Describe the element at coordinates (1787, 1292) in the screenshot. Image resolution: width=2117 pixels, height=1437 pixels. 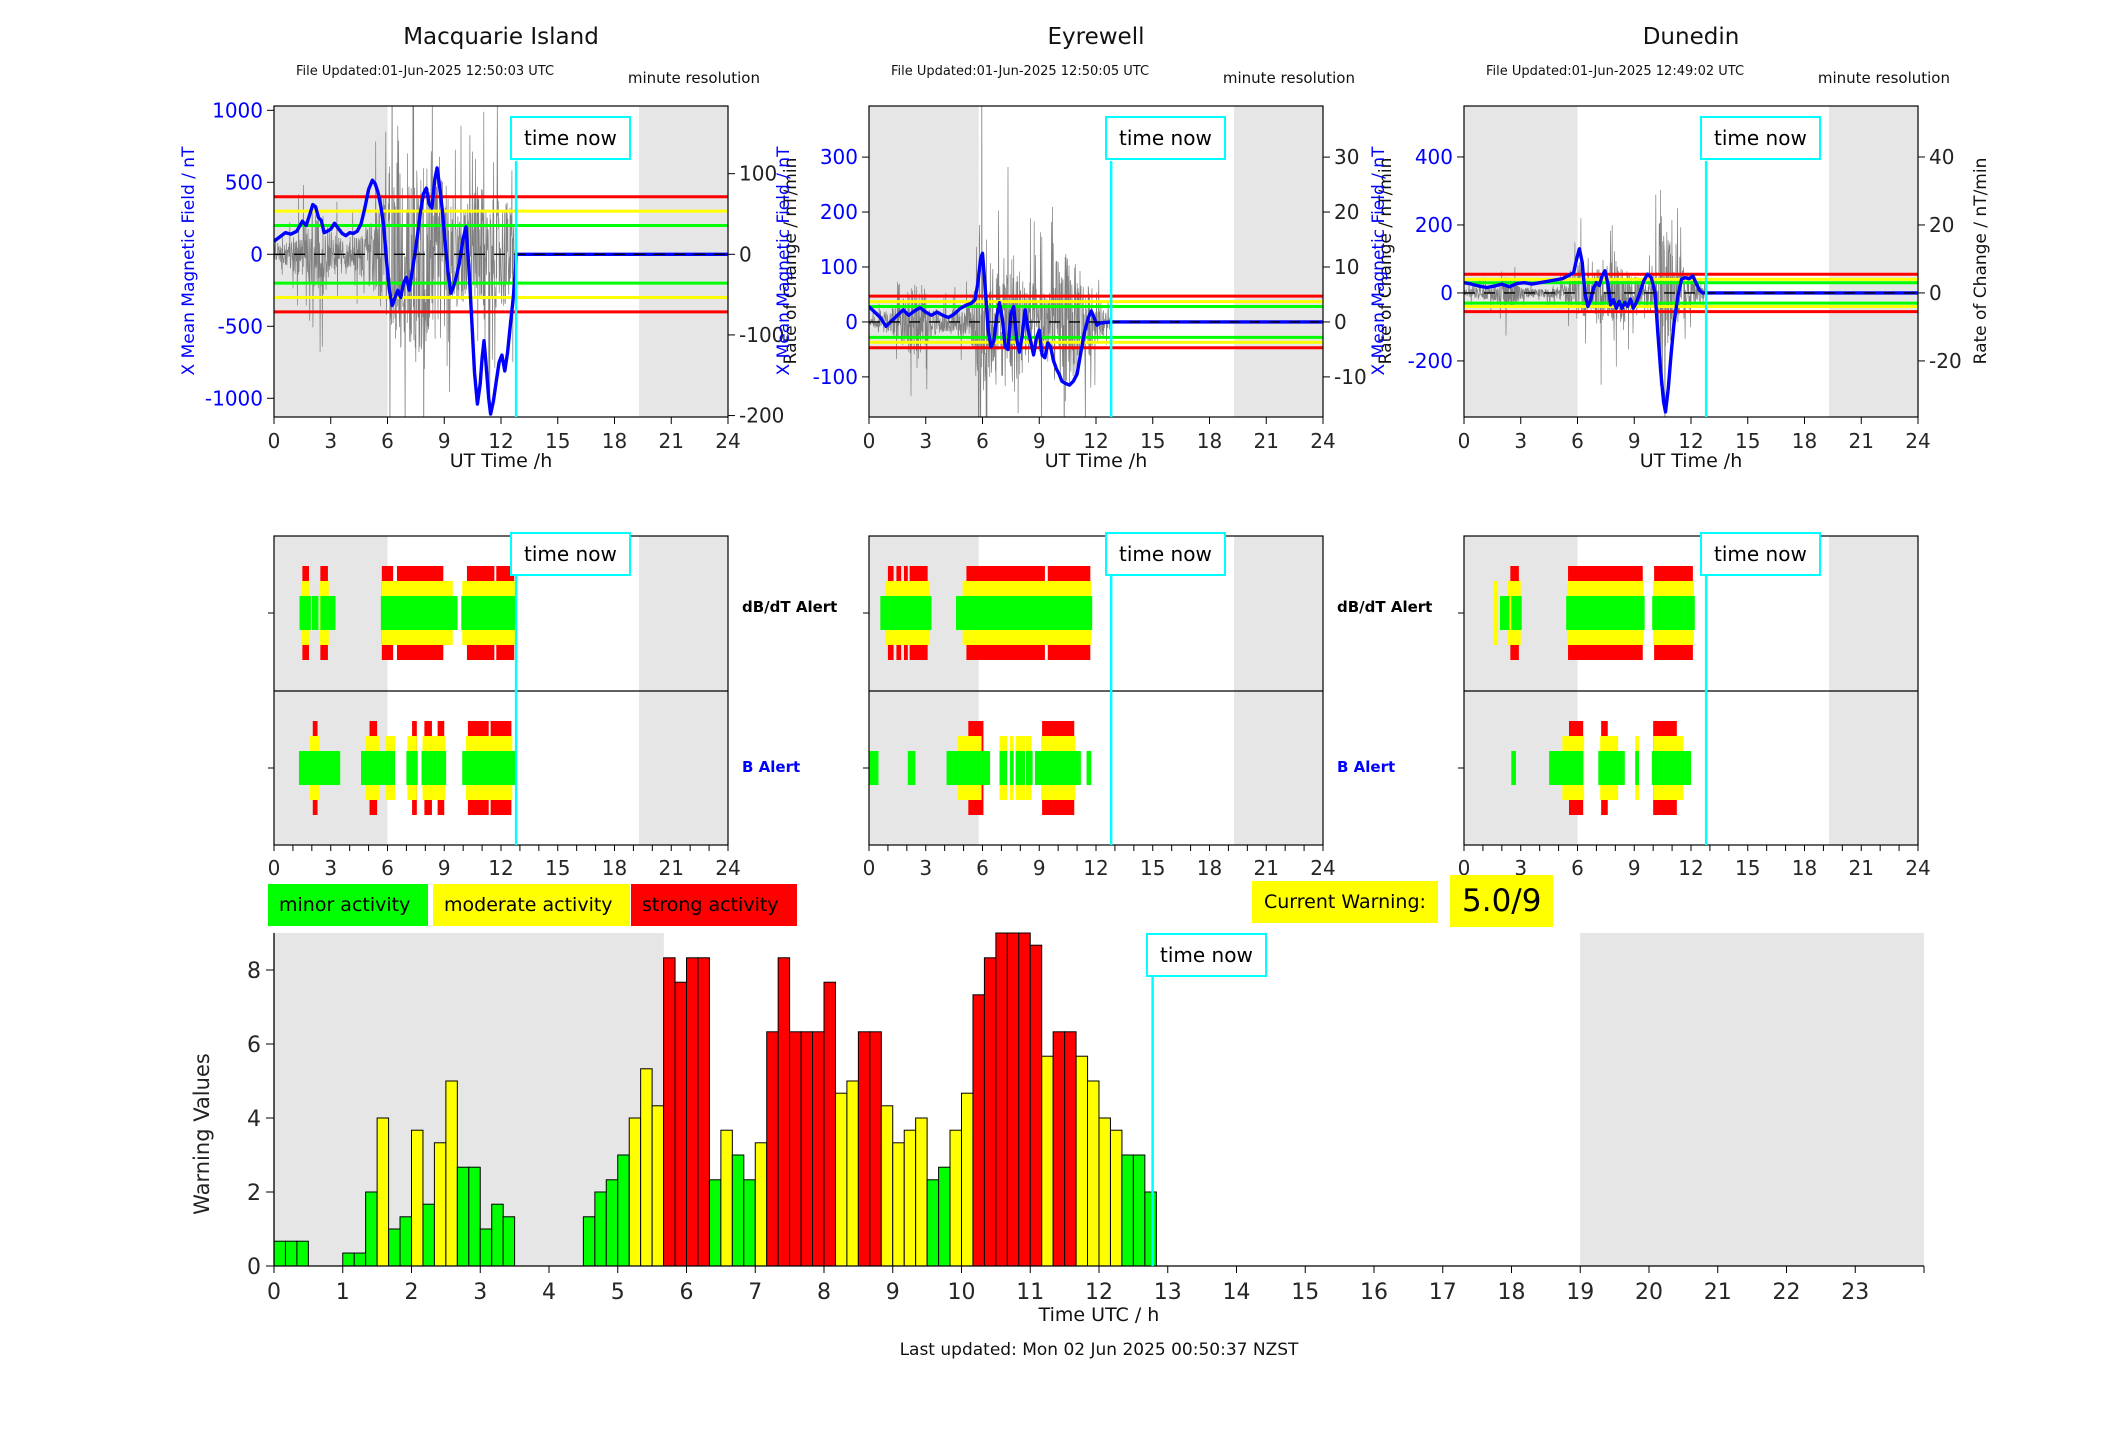
I see `svg-text: 22` at that location.